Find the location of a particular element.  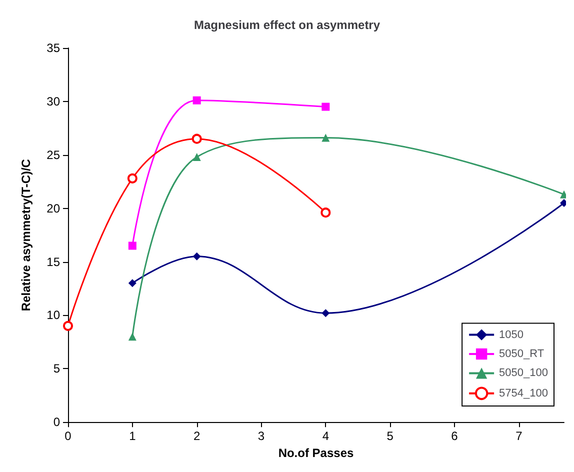

legend-label: 5050_RT is located at coordinates (521, 354).